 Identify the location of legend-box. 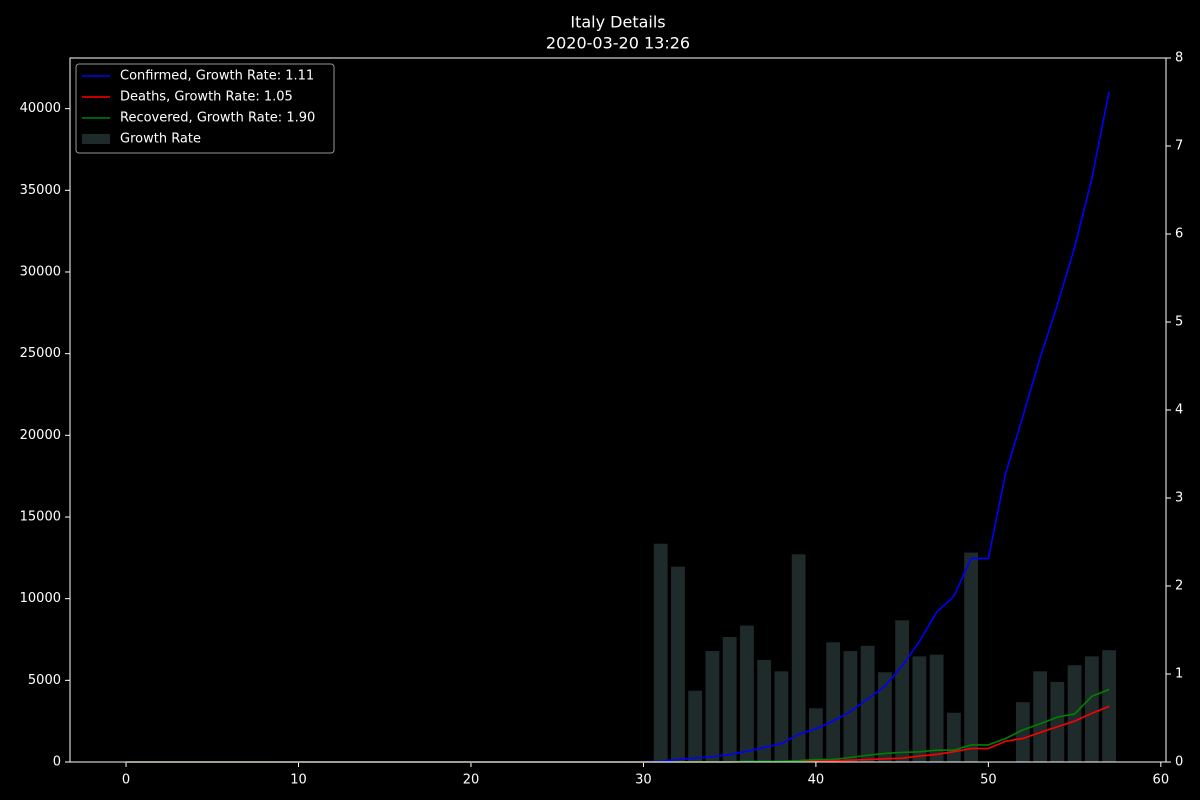
(205, 108).